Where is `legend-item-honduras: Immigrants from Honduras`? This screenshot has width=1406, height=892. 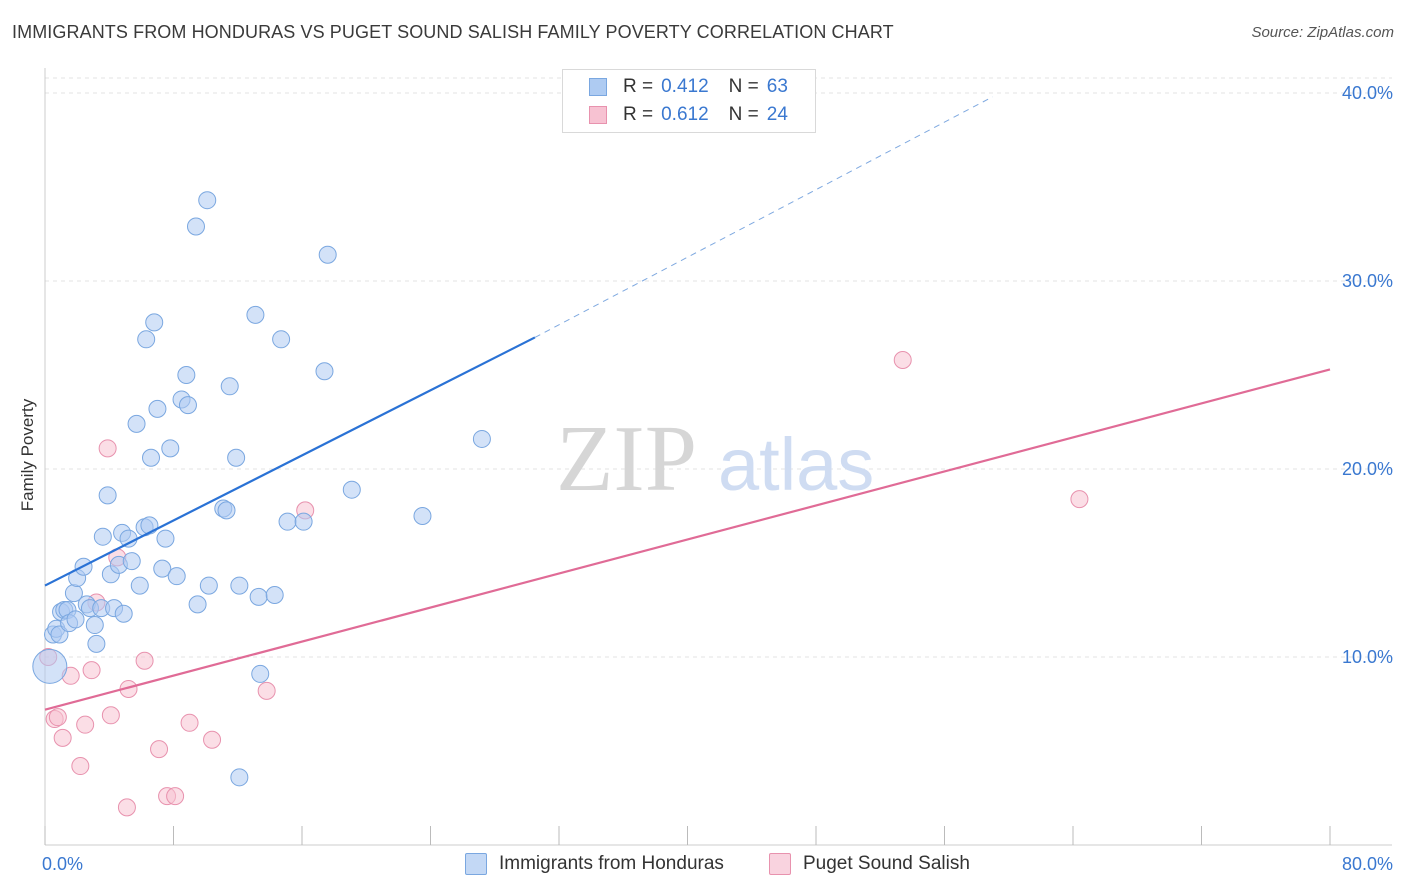 legend-item-honduras: Immigrants from Honduras is located at coordinates (594, 864).